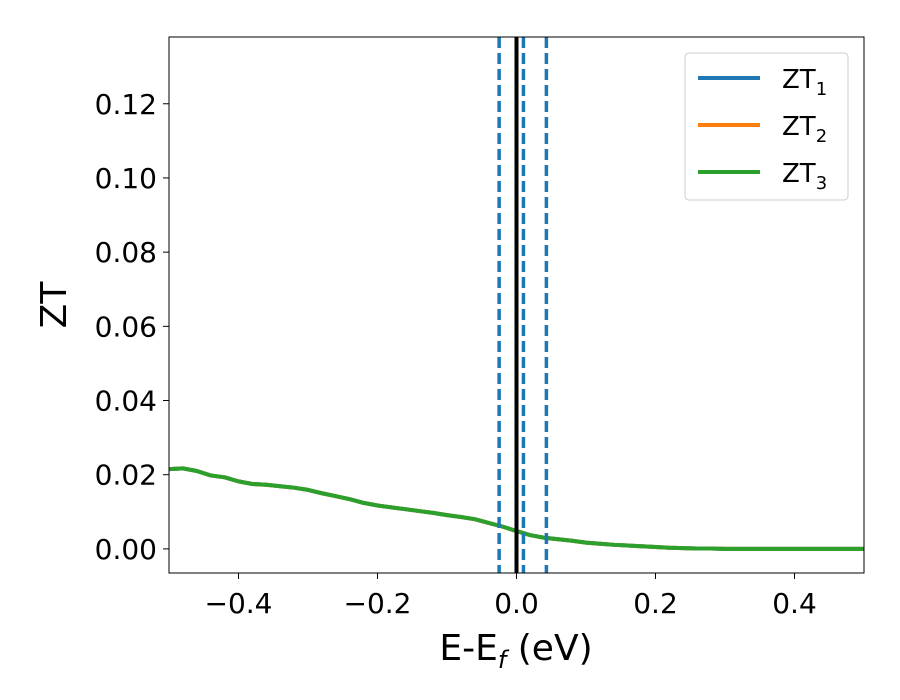  I want to click on y-axis-title: ZT, so click(54, 305).